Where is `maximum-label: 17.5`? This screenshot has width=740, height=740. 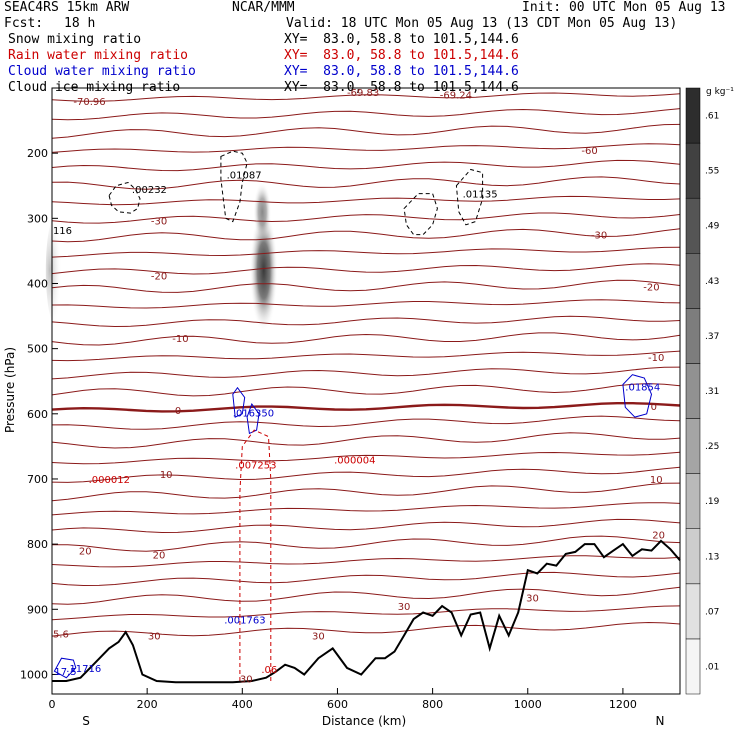
maximum-label: 17.5 is located at coordinates (65, 672).